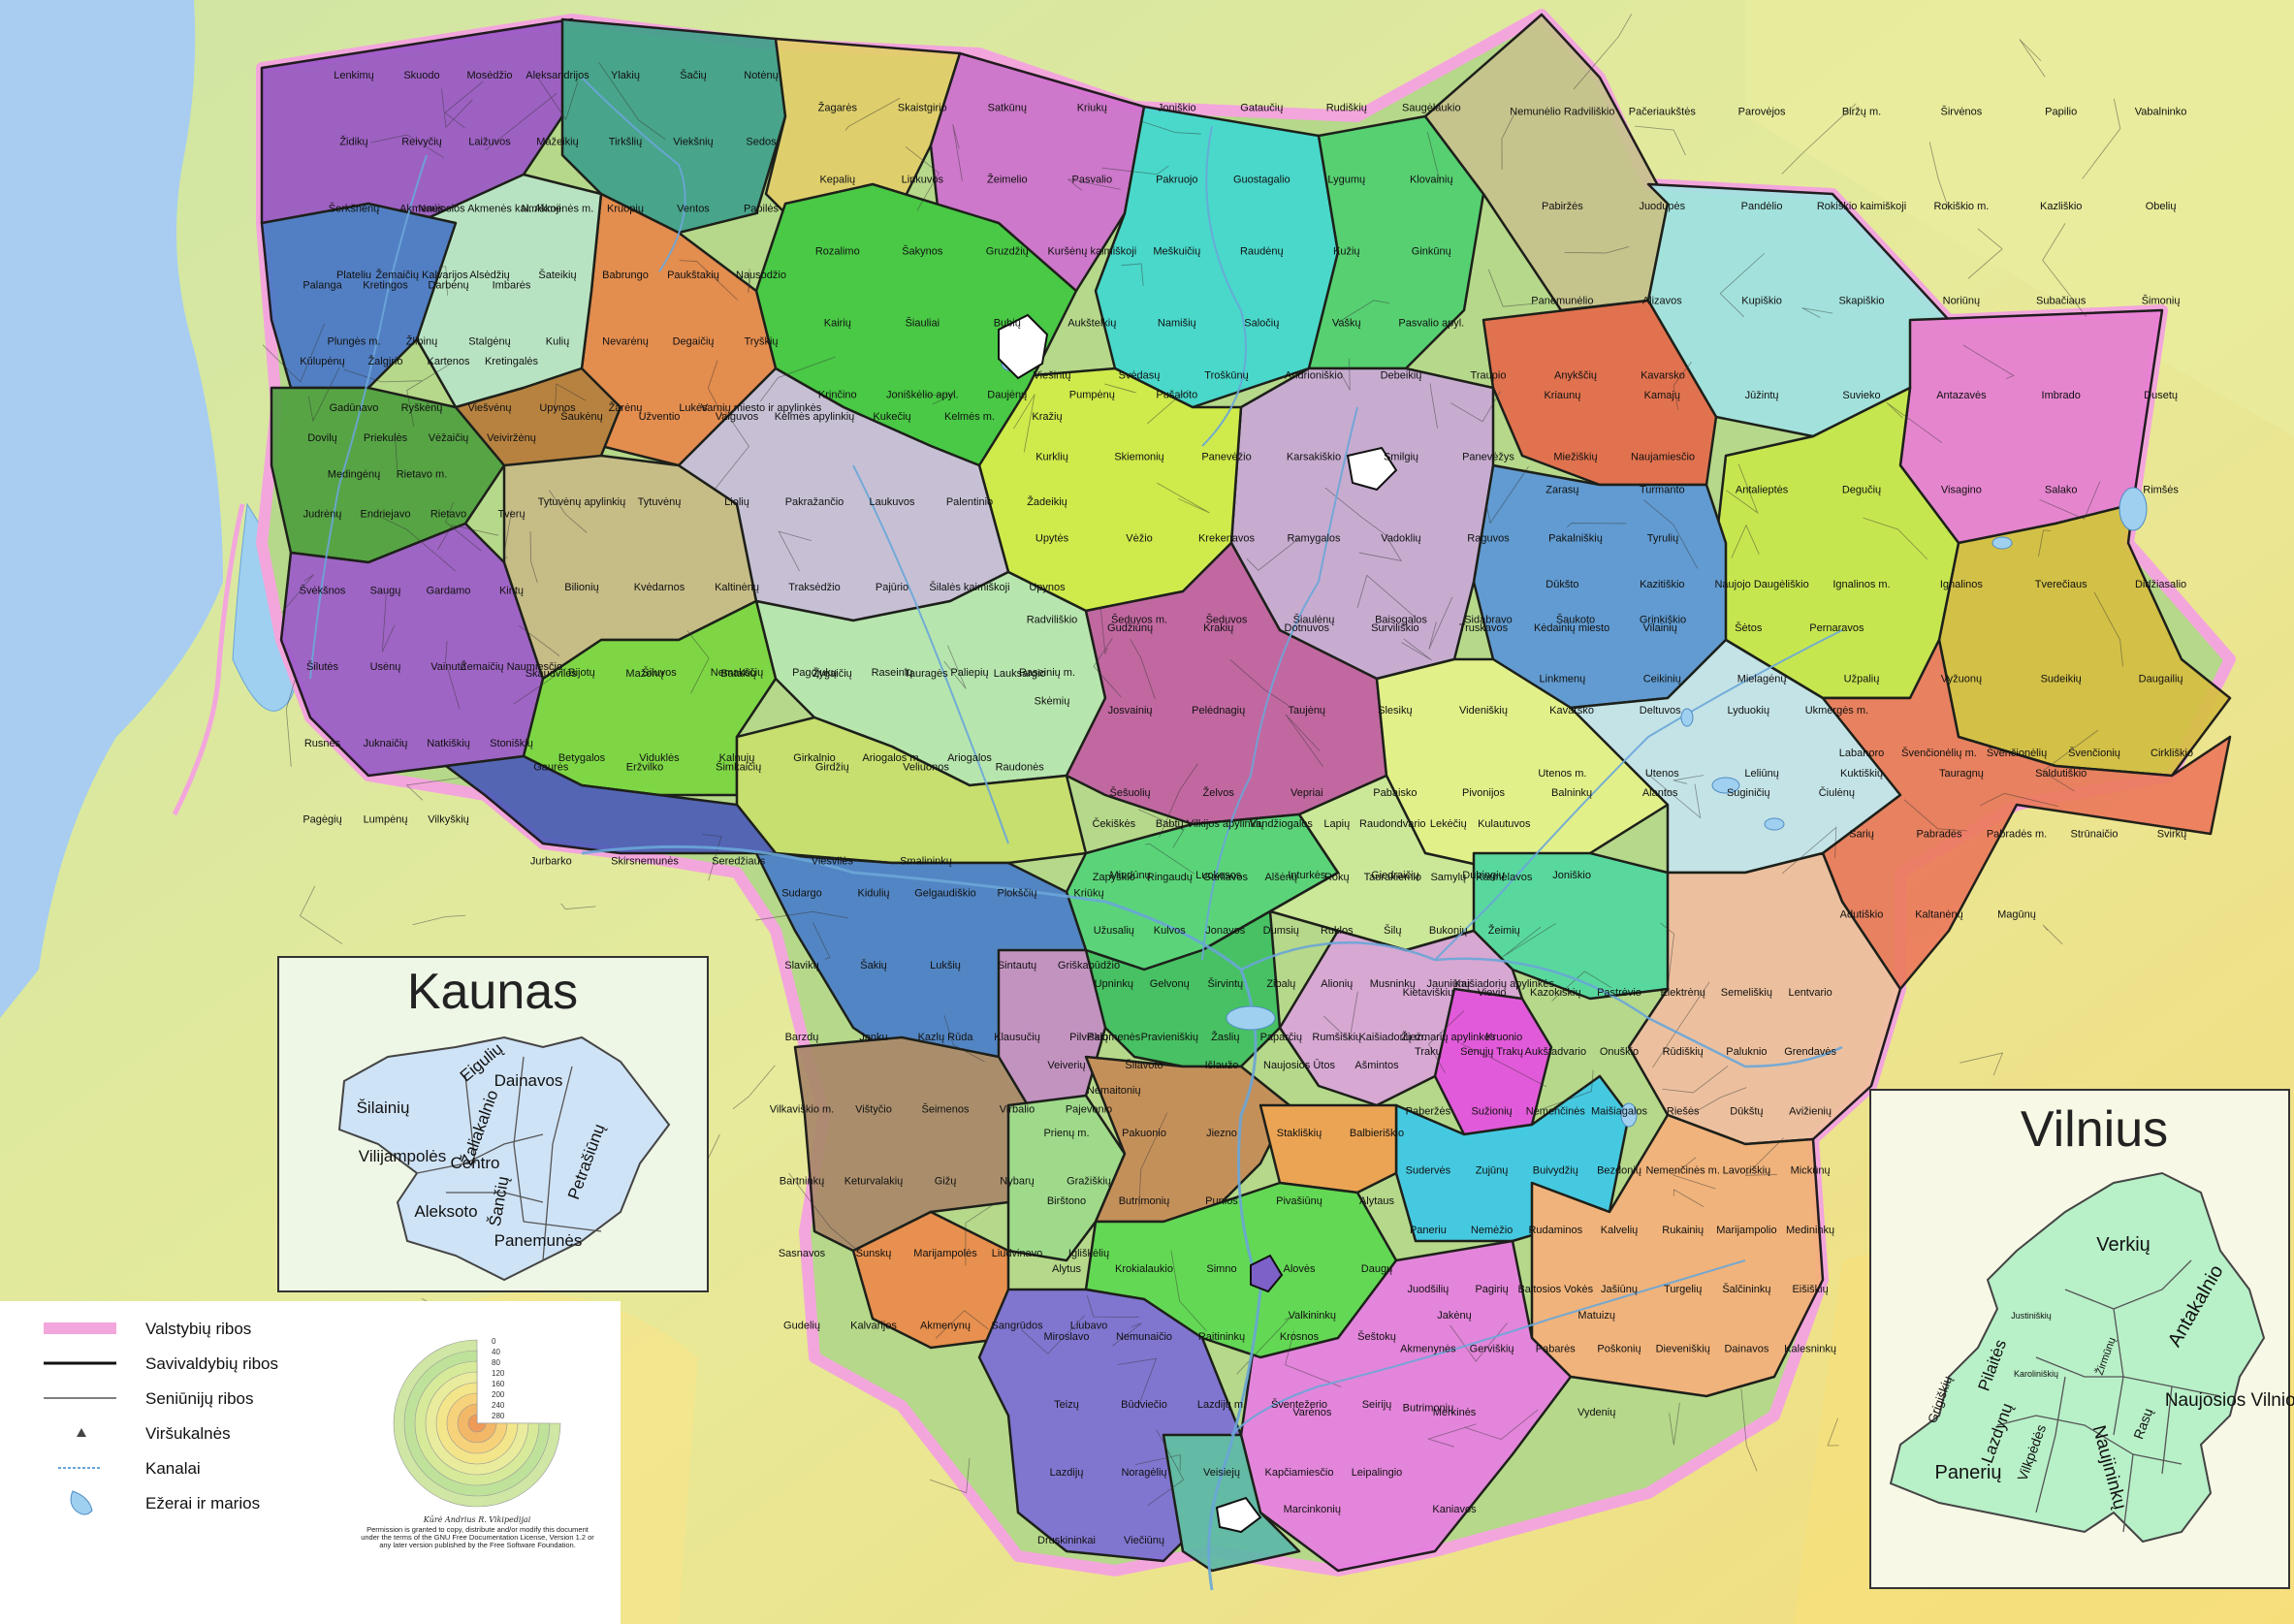 This screenshot has height=1624, width=2294. What do you see at coordinates (1377, 1473) in the screenshot?
I see `place-label: Leipalingio` at bounding box center [1377, 1473].